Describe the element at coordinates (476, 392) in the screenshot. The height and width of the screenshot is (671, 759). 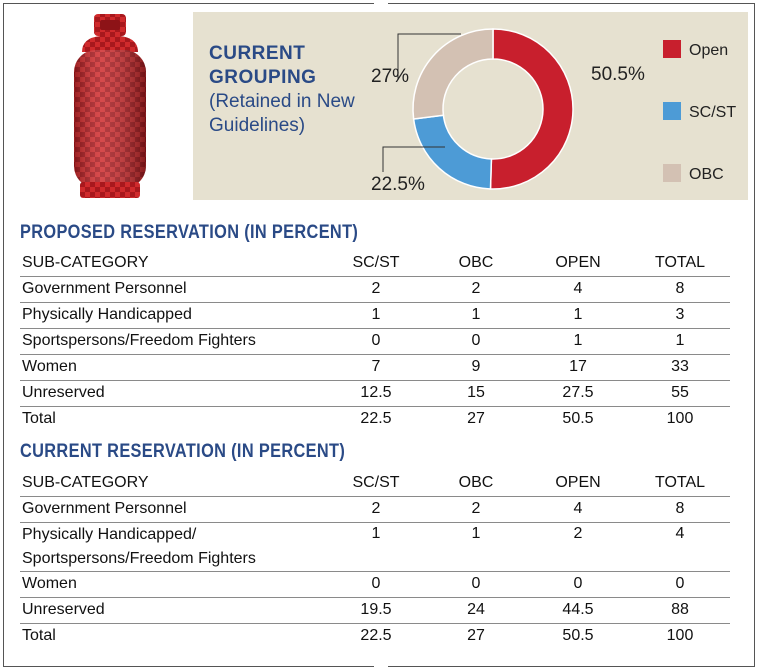
I see `cell-obc: 15` at that location.